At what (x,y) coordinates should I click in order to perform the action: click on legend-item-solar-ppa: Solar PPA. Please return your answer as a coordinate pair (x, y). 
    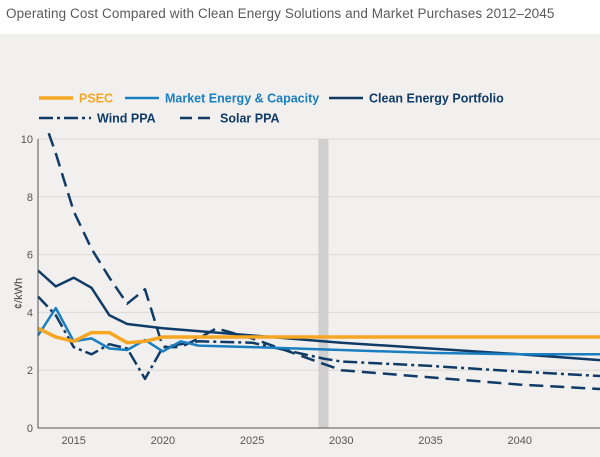
    Looking at the image, I should click on (230, 119).